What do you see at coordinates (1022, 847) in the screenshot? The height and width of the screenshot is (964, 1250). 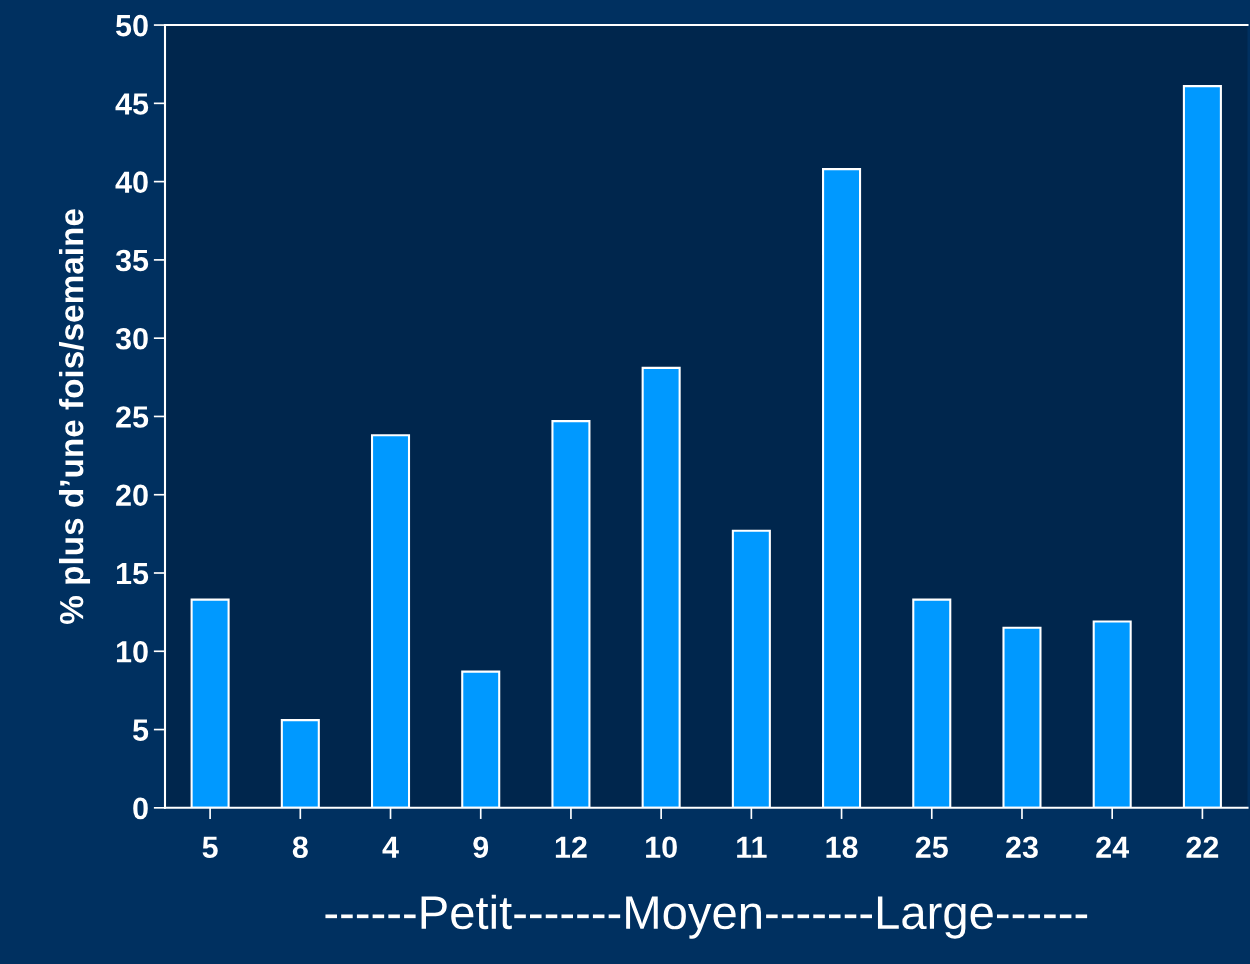 I see `x-tick-label: 23` at bounding box center [1022, 847].